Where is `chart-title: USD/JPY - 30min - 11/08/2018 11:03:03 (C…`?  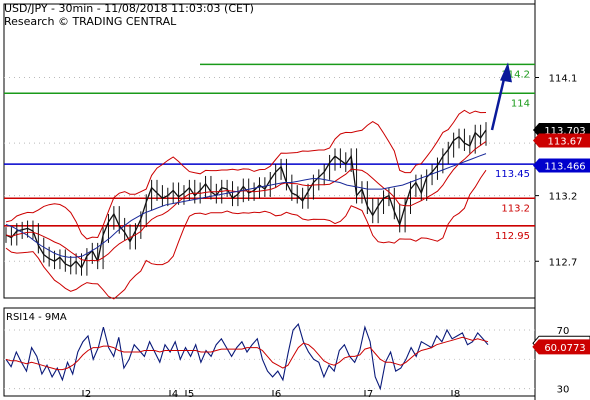
chart-title: USD/JPY - 30min - 11/08/2018 11:03:03 (C… is located at coordinates (129, 8).